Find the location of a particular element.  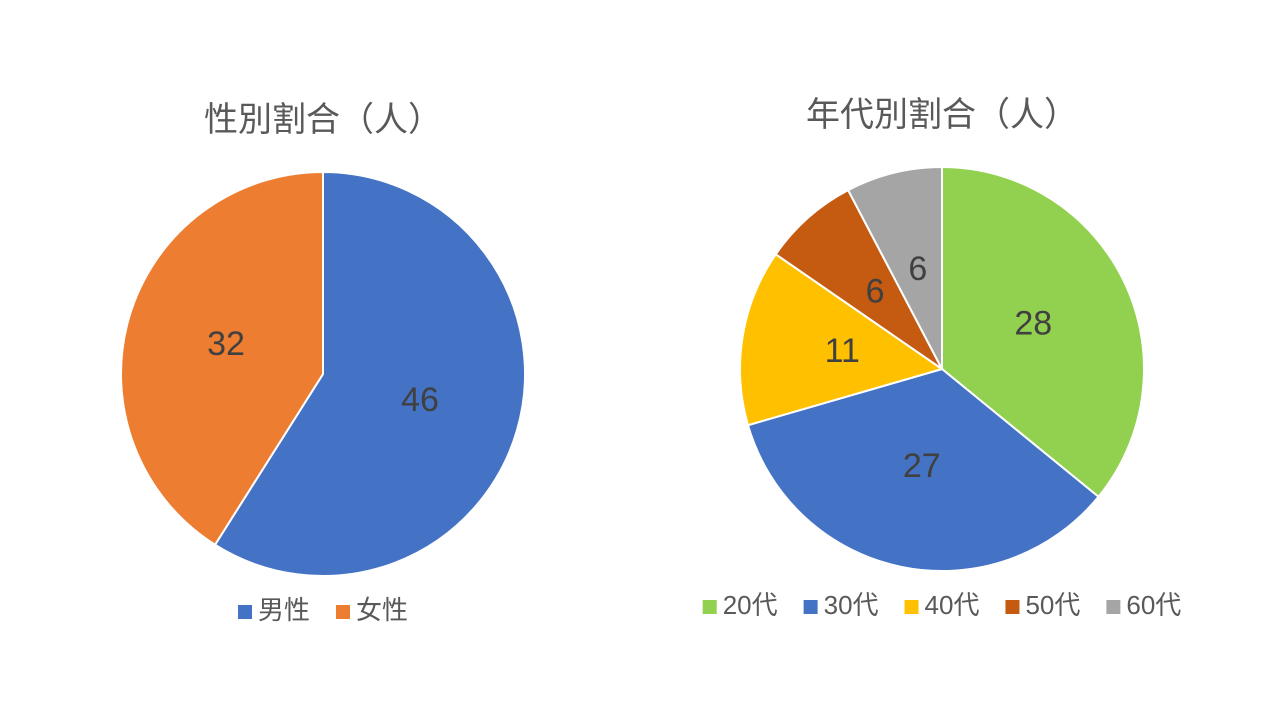

data-label: 11 is located at coordinates (842, 351).